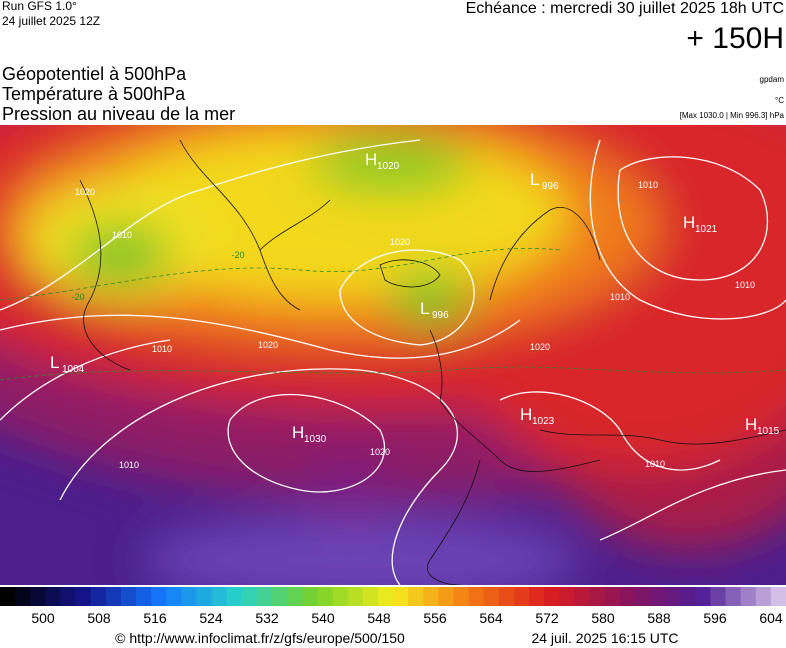 This screenshot has width=786, height=648. I want to click on unit-label: gpdam, so click(772, 79).